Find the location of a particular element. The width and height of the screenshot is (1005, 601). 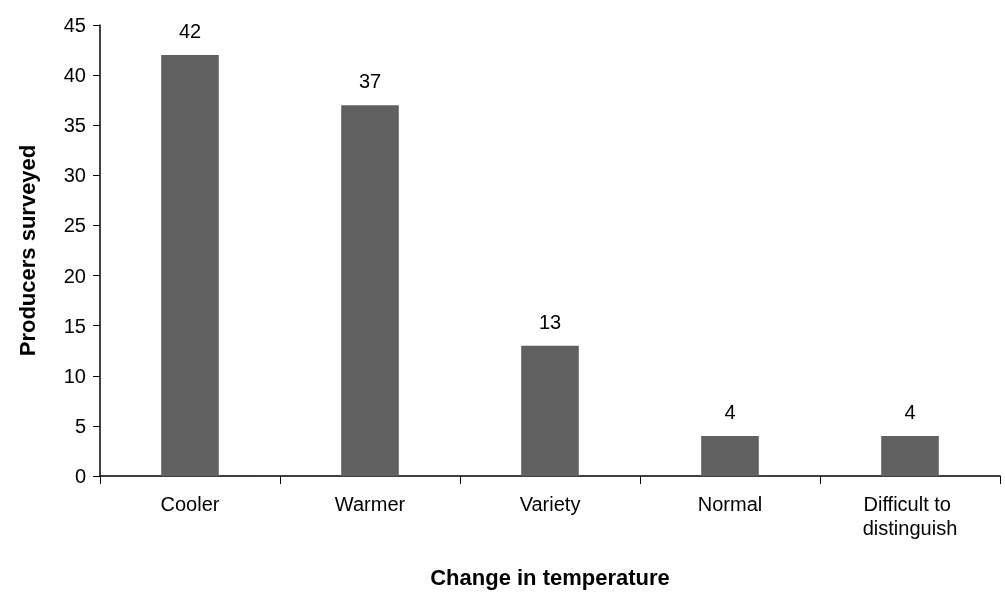

data-label: 42 is located at coordinates (190, 31).